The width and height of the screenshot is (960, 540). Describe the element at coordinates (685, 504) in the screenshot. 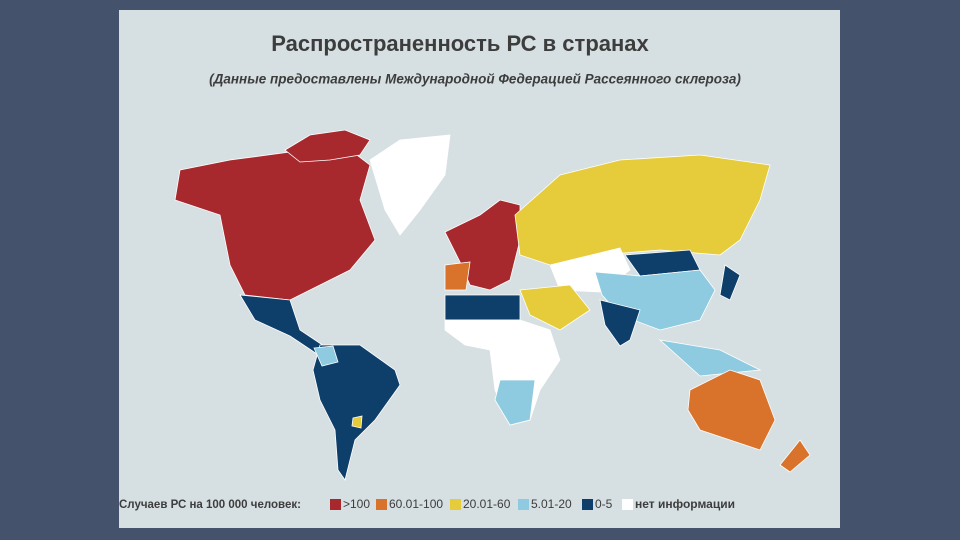

I see `legend-label: нет информации` at that location.